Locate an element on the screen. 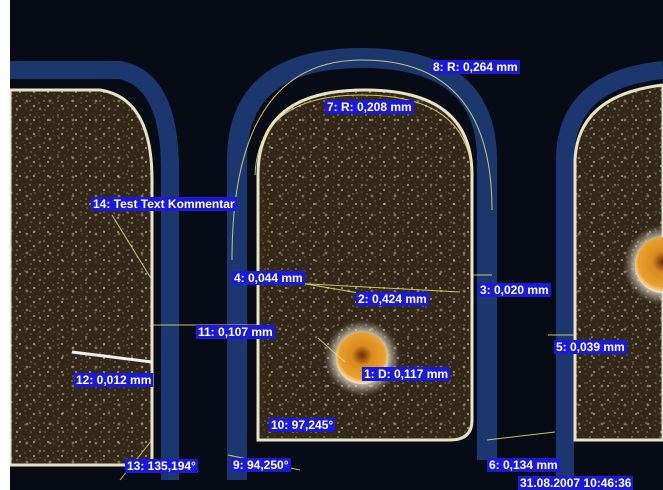 This screenshot has width=663, height=490. measurement-label-13: 13: 135,194° is located at coordinates (161, 466).